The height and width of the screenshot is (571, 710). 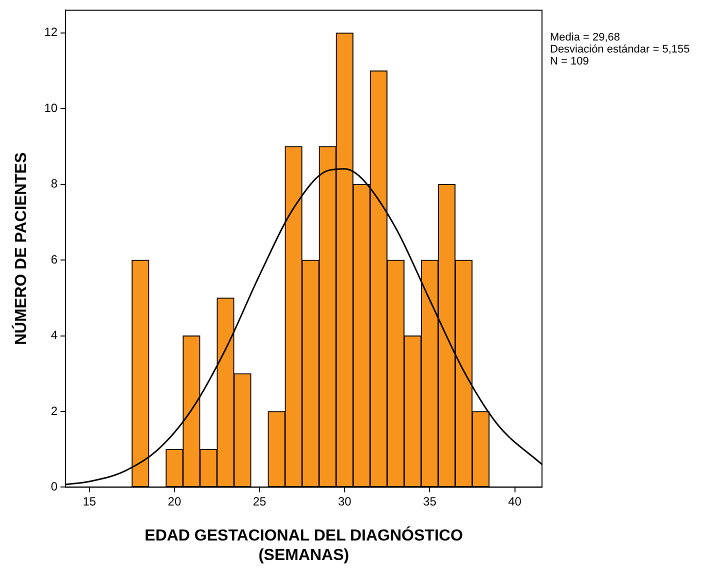 What do you see at coordinates (51, 32) in the screenshot?
I see `y-tick-label: 12` at bounding box center [51, 32].